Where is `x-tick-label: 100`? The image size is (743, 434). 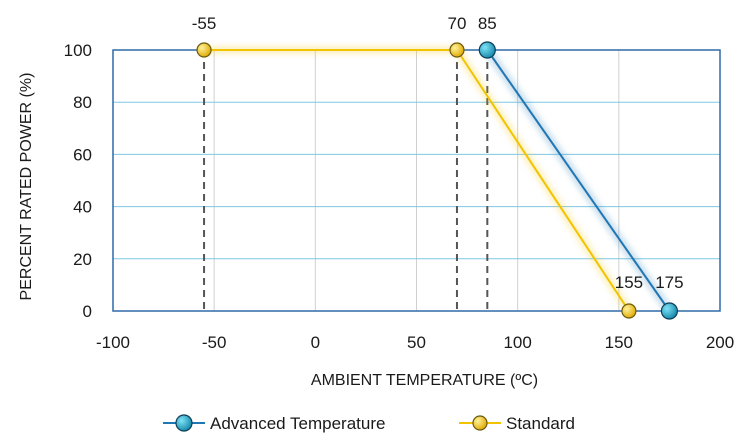 x-tick-label: 100 is located at coordinates (517, 342).